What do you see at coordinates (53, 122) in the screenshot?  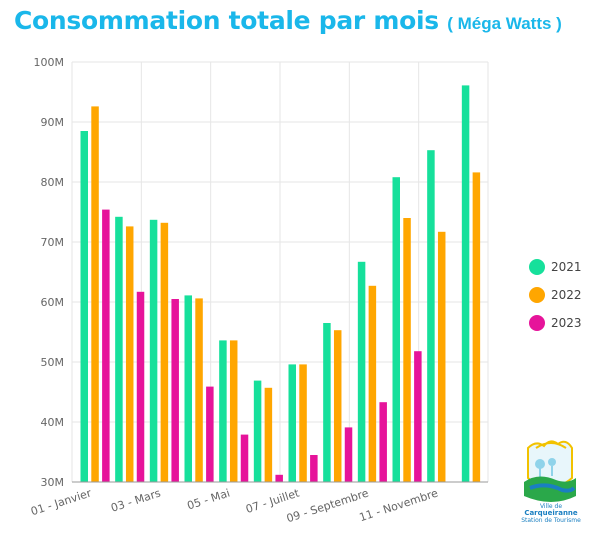 I see `y-tick-label: 90M` at bounding box center [53, 122].